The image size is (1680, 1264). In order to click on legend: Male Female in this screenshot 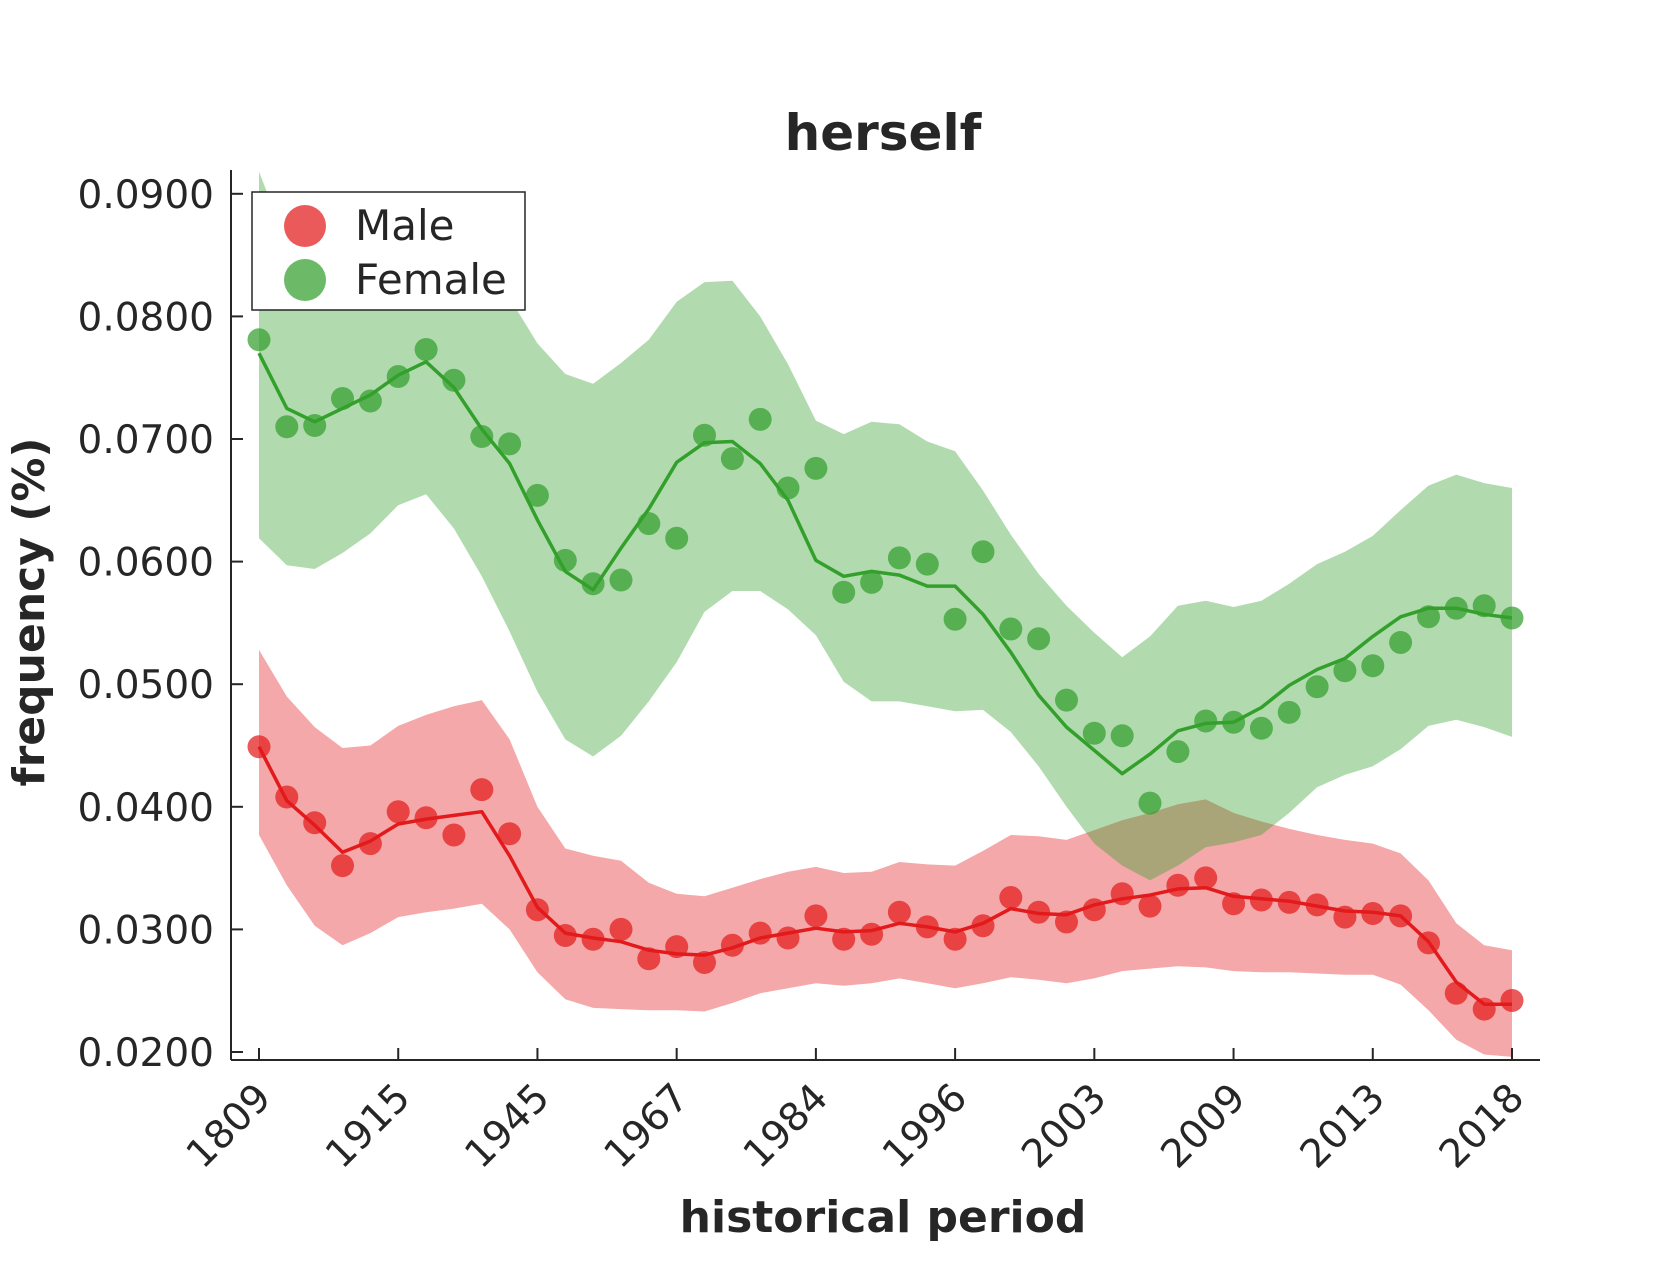, I will do `click(388, 251)`.